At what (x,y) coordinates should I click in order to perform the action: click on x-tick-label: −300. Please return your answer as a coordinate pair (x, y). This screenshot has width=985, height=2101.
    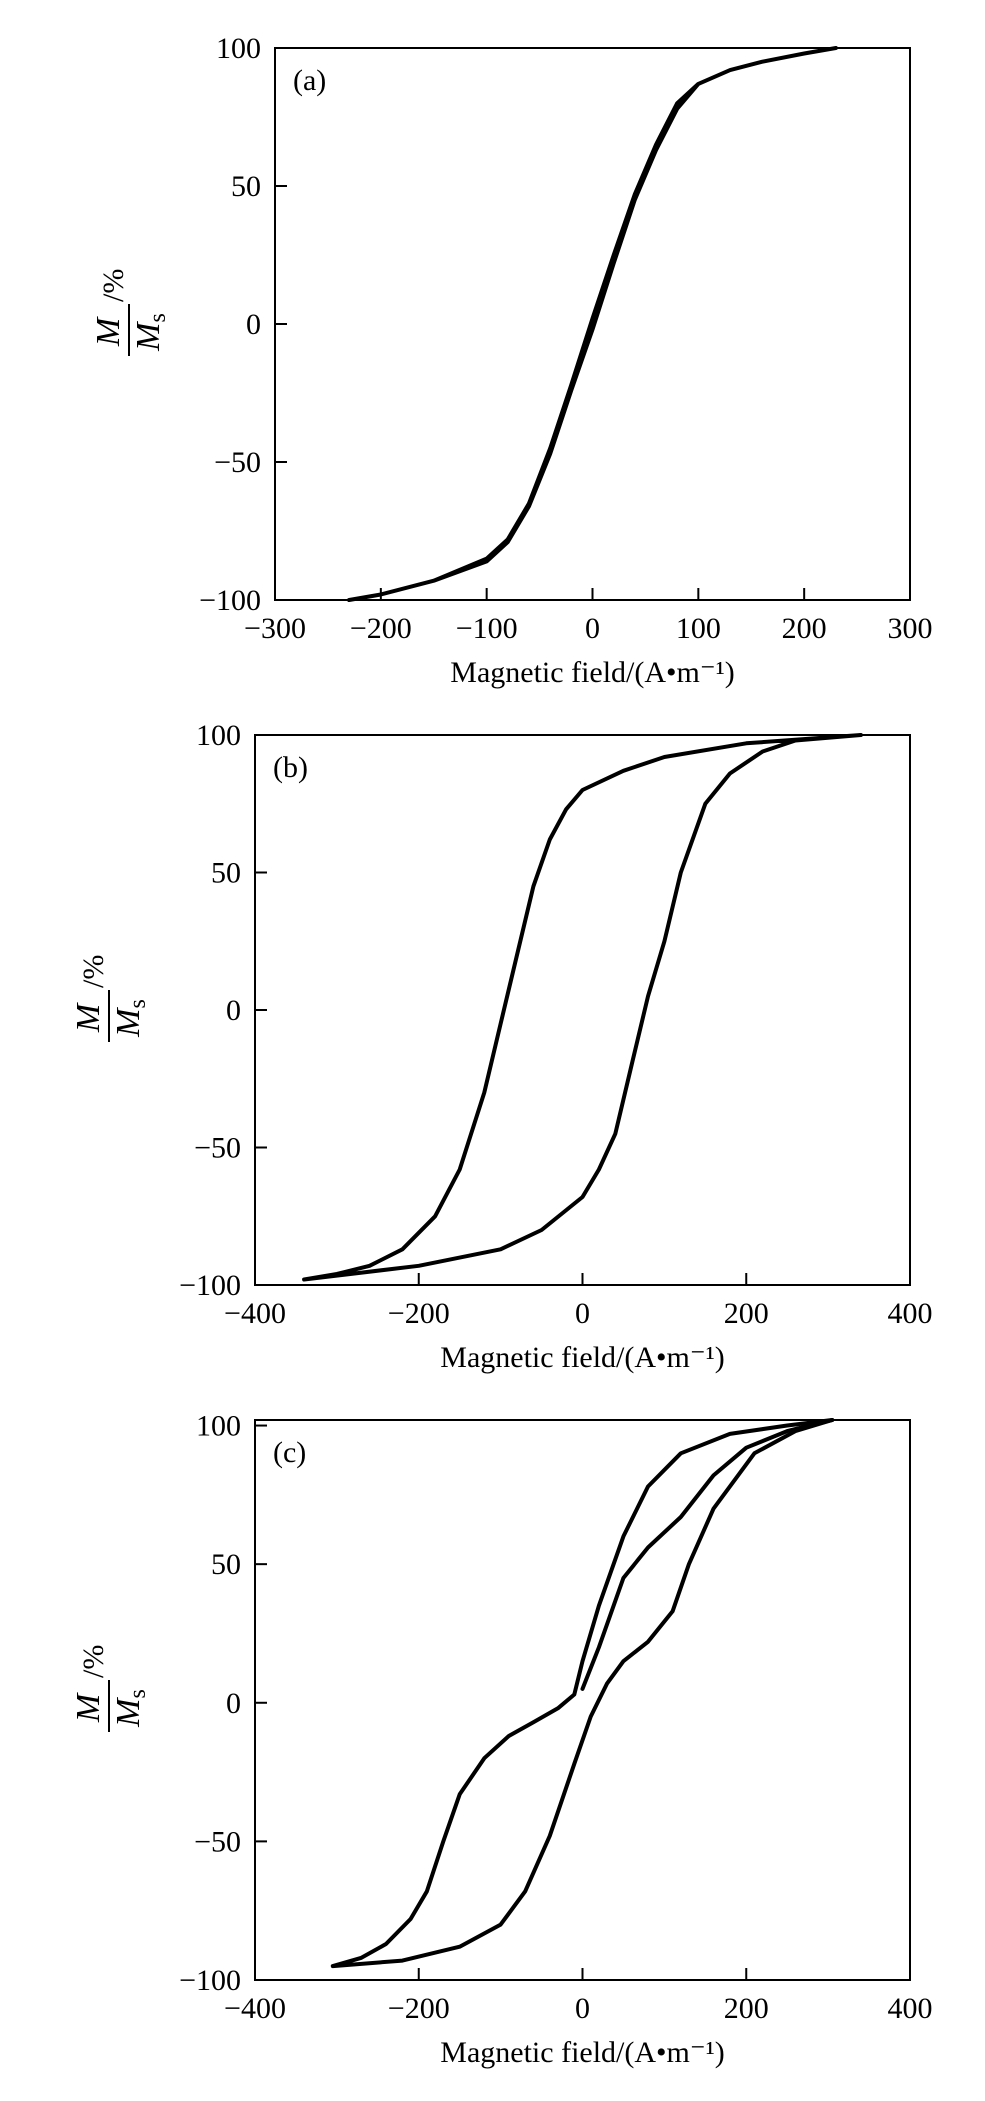
    Looking at the image, I should click on (275, 628).